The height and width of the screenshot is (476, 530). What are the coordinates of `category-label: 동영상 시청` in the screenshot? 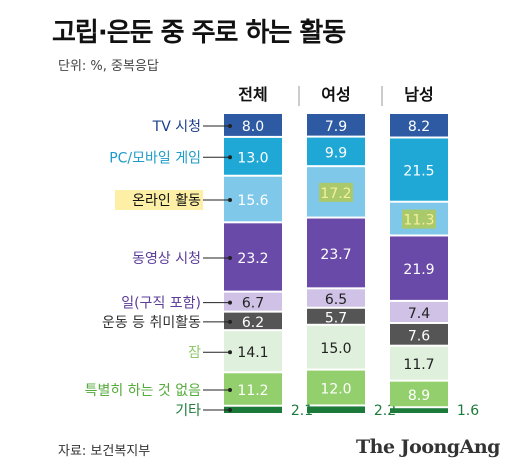 It's located at (166, 259).